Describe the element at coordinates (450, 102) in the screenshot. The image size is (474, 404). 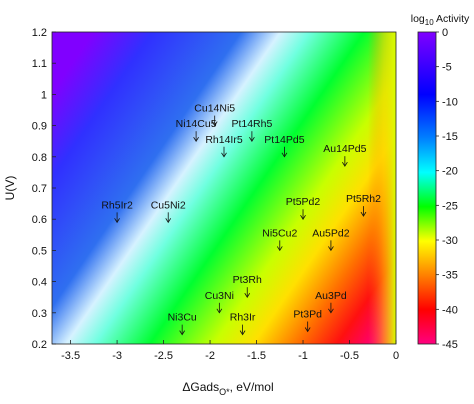
I see `colorbar-tick-label: -10` at that location.